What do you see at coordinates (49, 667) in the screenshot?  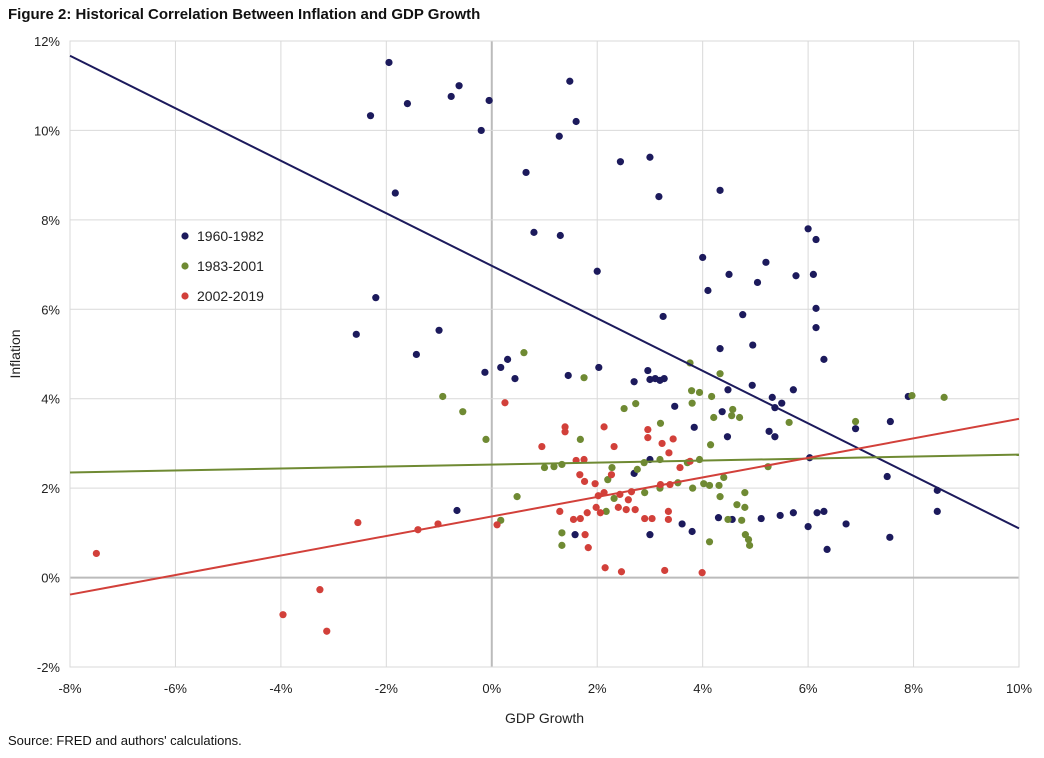 I see `y-tick-label: -2%` at bounding box center [49, 667].